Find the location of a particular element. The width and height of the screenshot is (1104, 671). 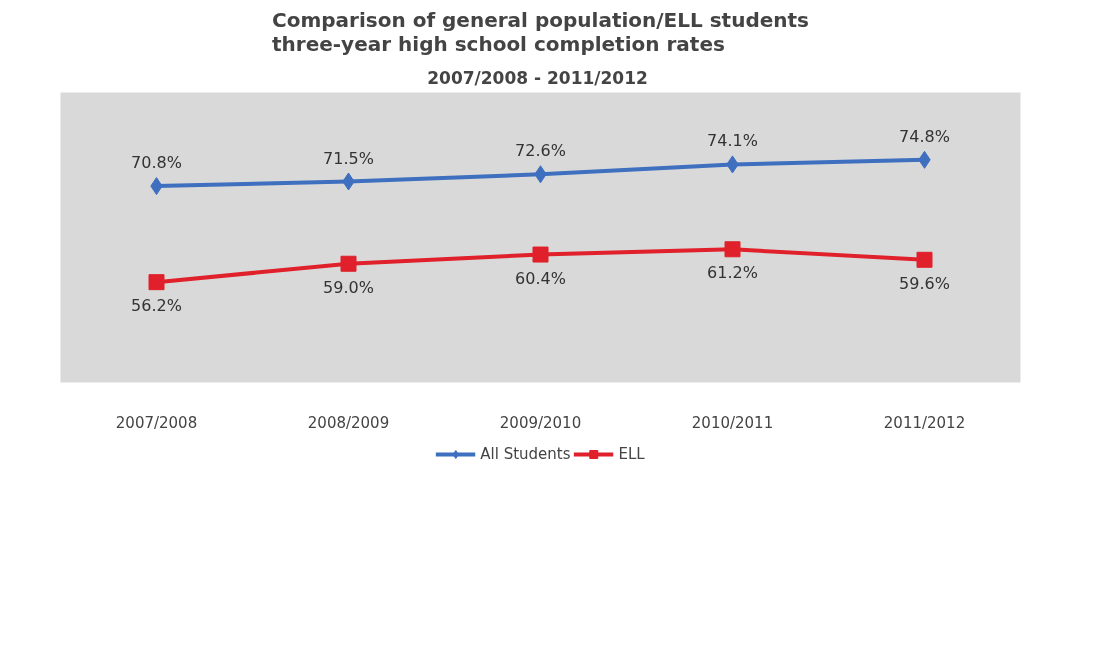

x-tick-label: 2011/2012 is located at coordinates (924, 422).